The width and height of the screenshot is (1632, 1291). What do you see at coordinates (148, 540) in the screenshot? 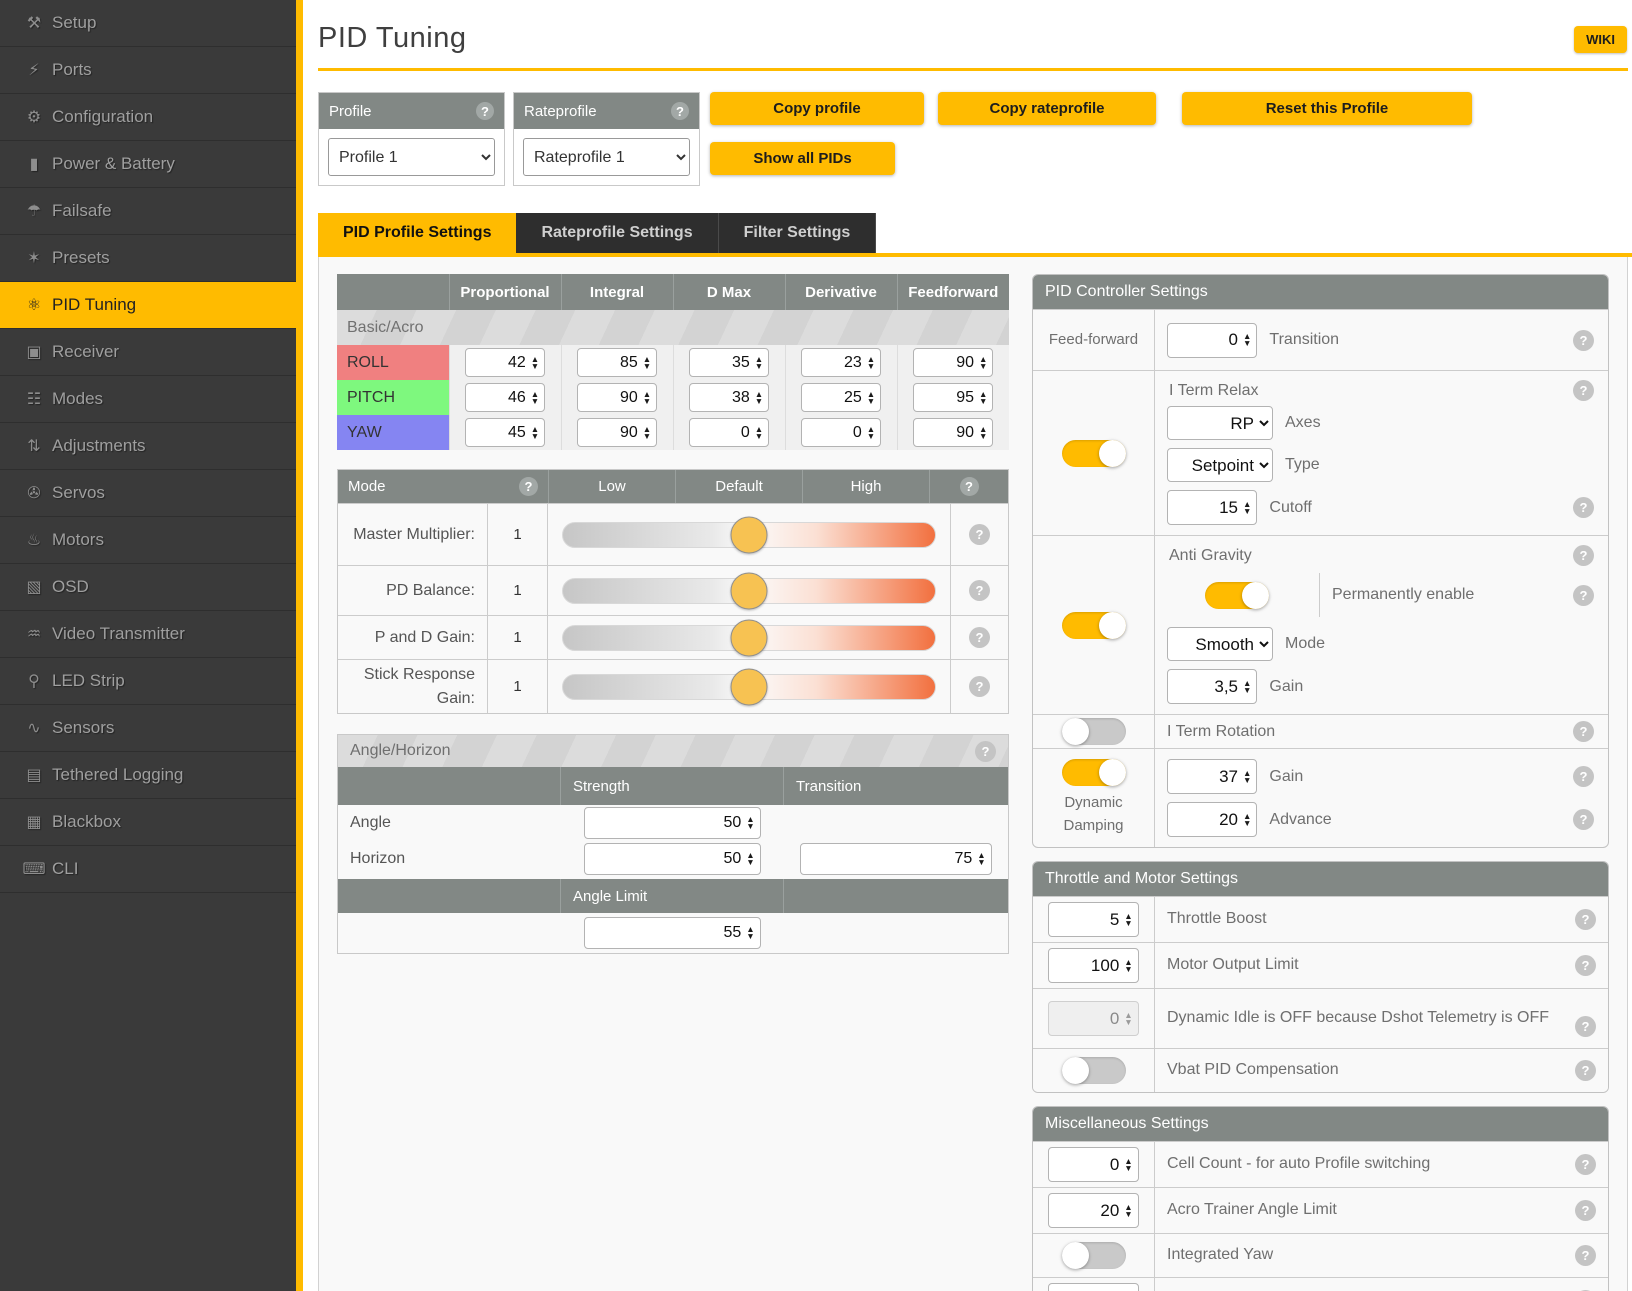
I see `sidebar-item-motors: ♨ Motors` at bounding box center [148, 540].